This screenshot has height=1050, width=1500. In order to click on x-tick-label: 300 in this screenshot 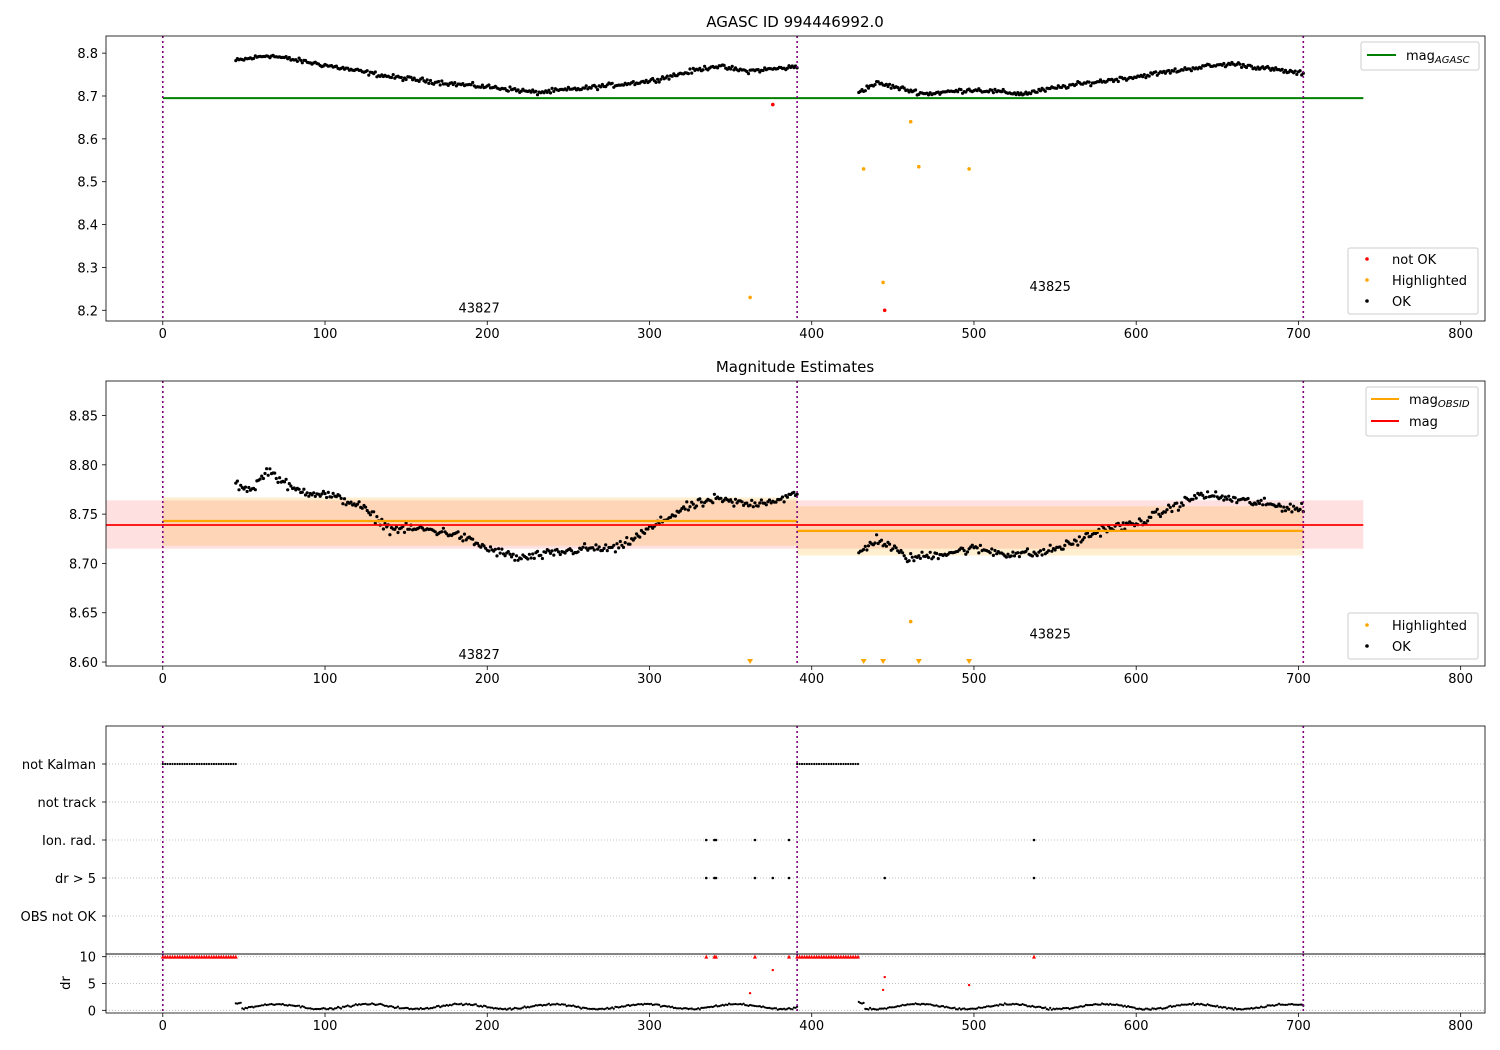, I will do `click(649, 334)`.